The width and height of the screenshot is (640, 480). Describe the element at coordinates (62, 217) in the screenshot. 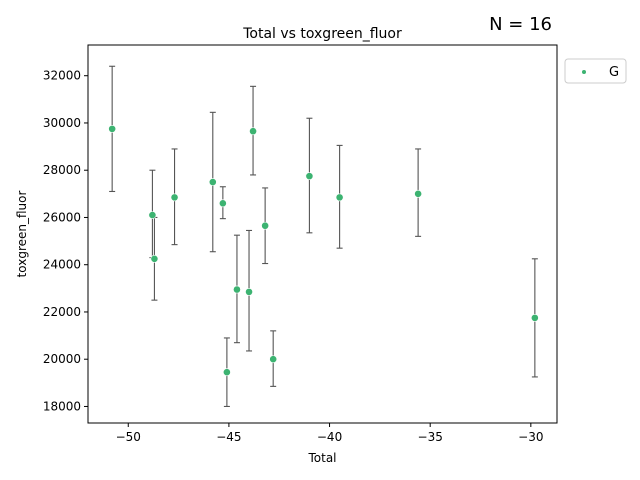

I see `y-tick-label: 26000` at that location.